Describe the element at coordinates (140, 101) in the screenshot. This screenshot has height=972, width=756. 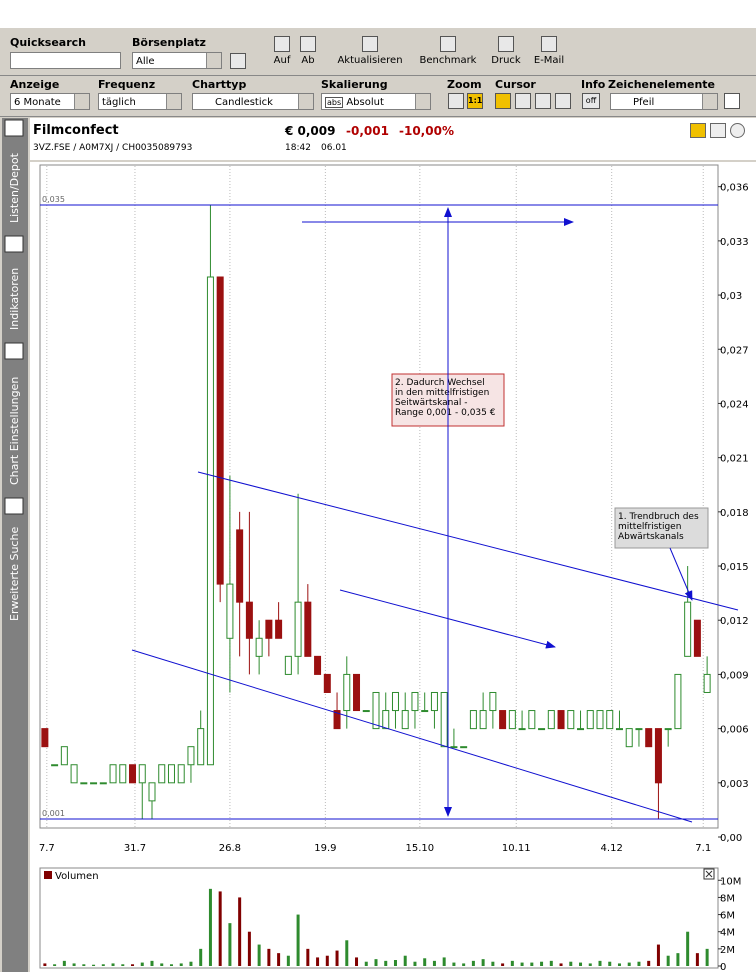
I see `frequenz-select: täglich` at that location.